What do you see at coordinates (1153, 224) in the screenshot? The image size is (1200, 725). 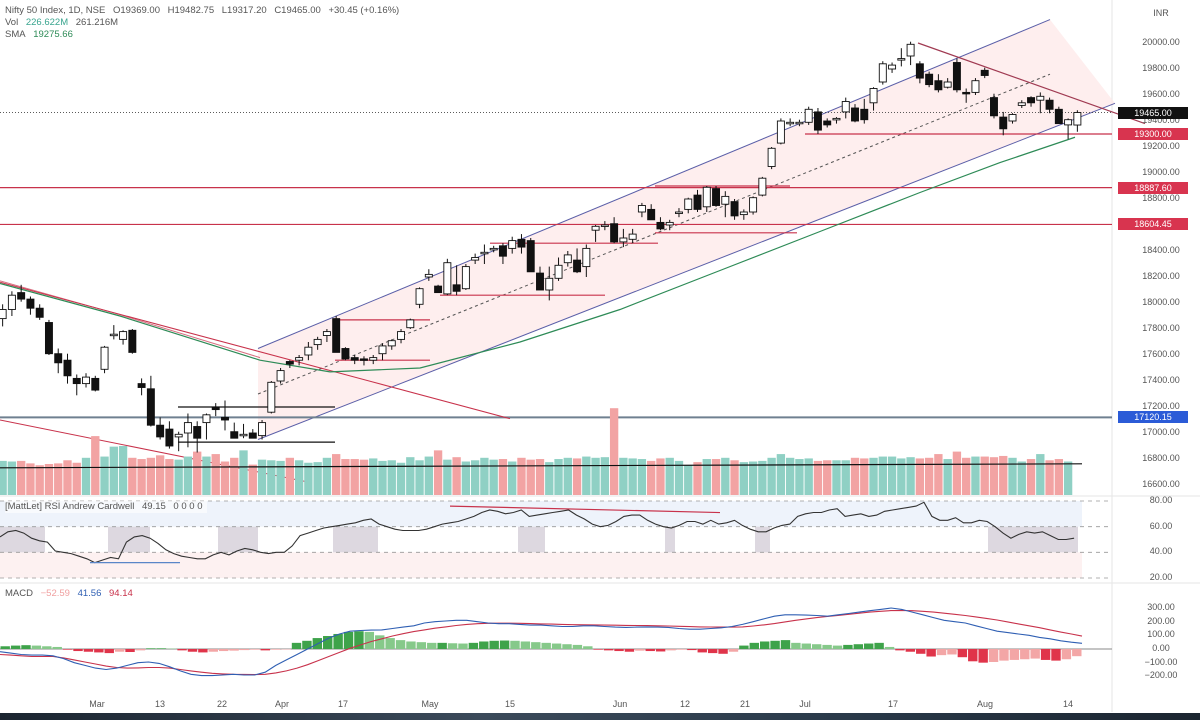 I see `price-badge: 18604.45` at bounding box center [1153, 224].